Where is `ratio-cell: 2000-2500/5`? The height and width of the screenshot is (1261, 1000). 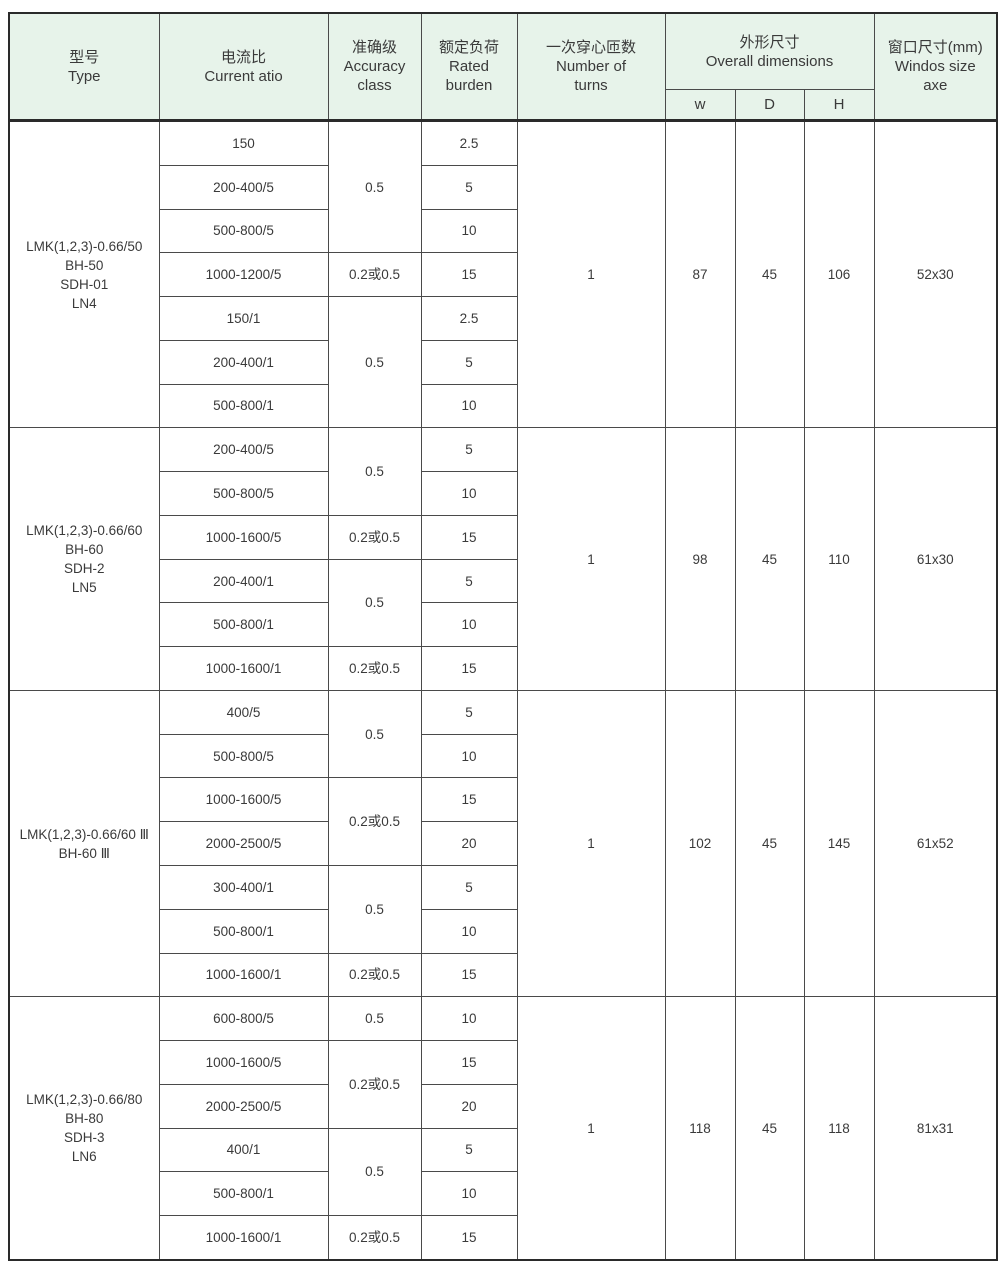
ratio-cell: 2000-2500/5 is located at coordinates (243, 1106).